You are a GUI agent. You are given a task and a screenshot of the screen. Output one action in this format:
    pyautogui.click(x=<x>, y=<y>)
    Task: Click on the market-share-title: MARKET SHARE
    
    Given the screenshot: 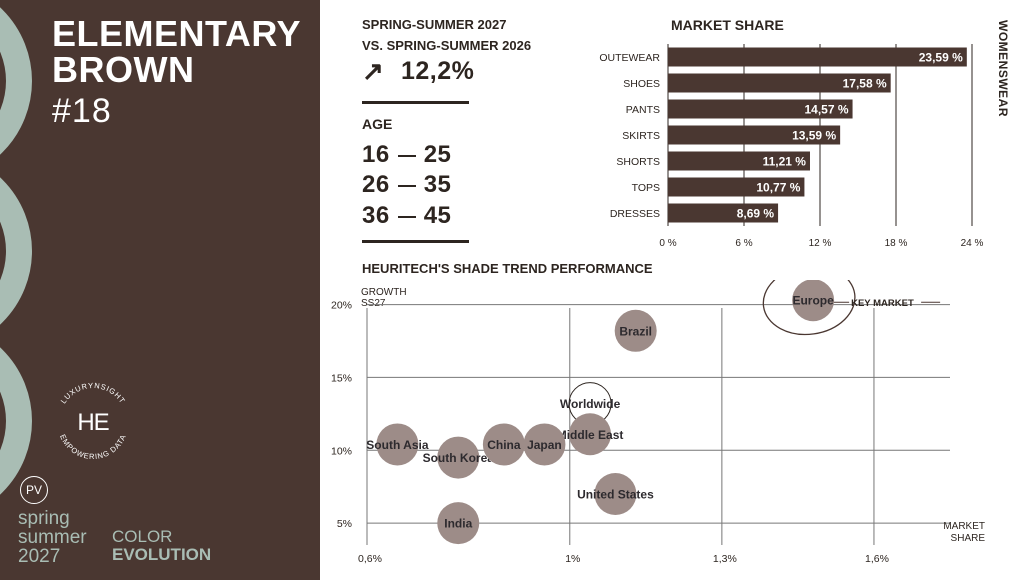 What is the action you would take?
    pyautogui.click(x=727, y=25)
    